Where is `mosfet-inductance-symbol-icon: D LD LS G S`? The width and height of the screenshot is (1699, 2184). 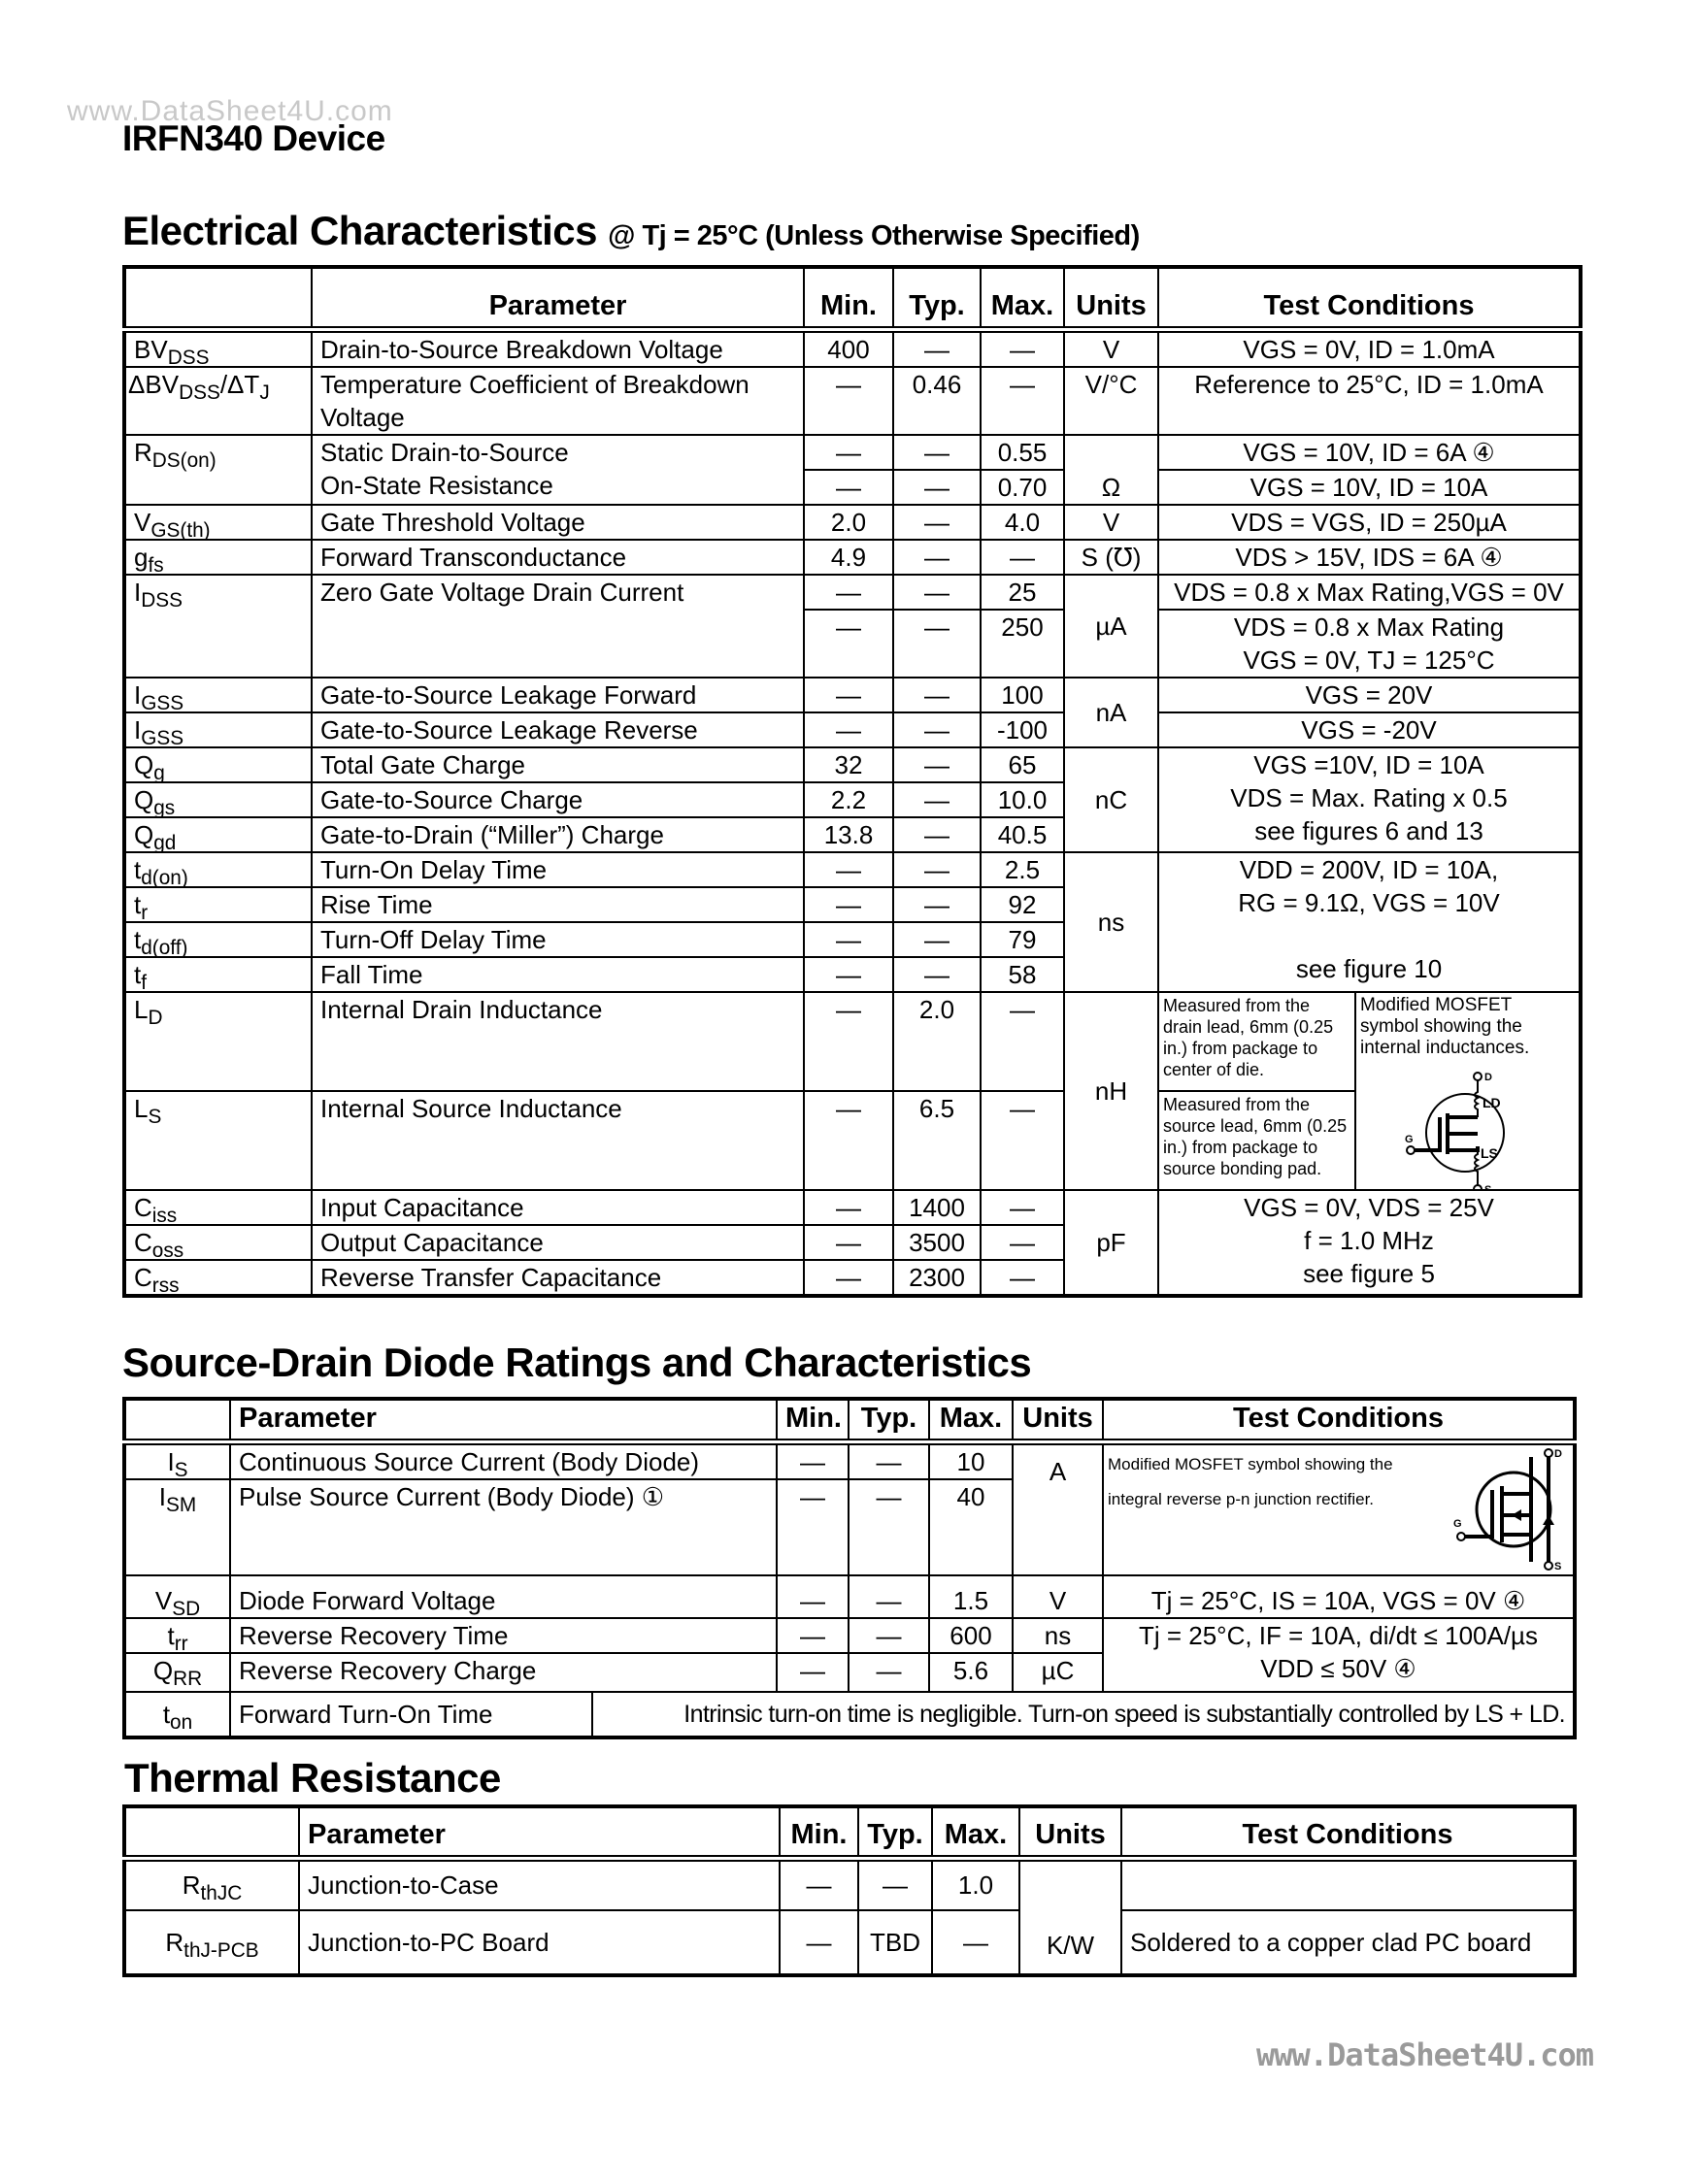 mosfet-inductance-symbol-icon: D LD LS G S is located at coordinates (1455, 1129).